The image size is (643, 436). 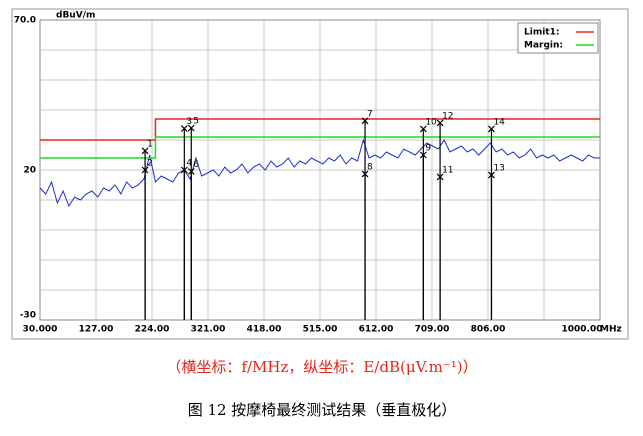 What do you see at coordinates (28, 316) in the screenshot?
I see `y-tick-label: -30` at bounding box center [28, 316].